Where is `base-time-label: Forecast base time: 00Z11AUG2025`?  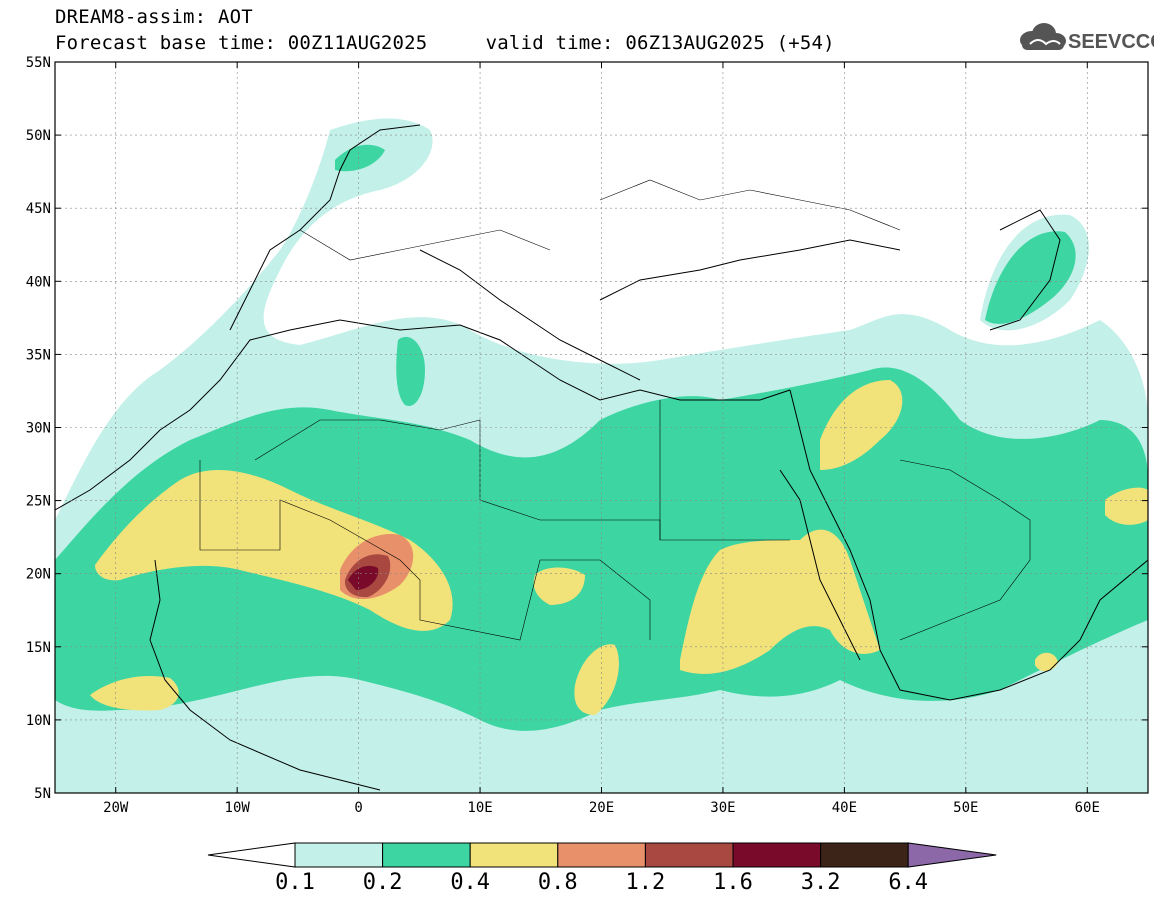
base-time-label: Forecast base time: 00Z11AUG2025 is located at coordinates (241, 43).